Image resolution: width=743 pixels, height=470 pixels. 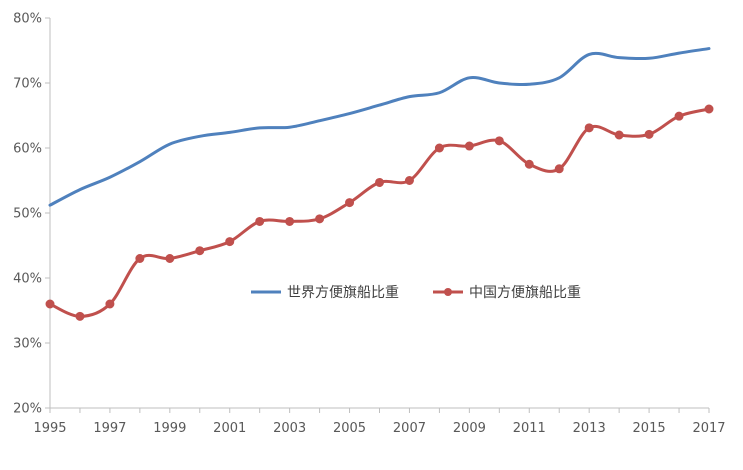 What do you see at coordinates (27, 84) in the screenshot?
I see `y-tick-label: 70%` at bounding box center [27, 84].